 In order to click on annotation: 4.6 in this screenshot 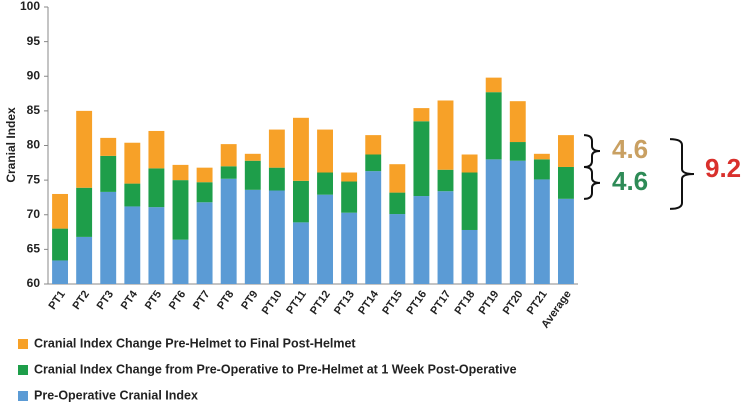, I will do `click(630, 149)`.